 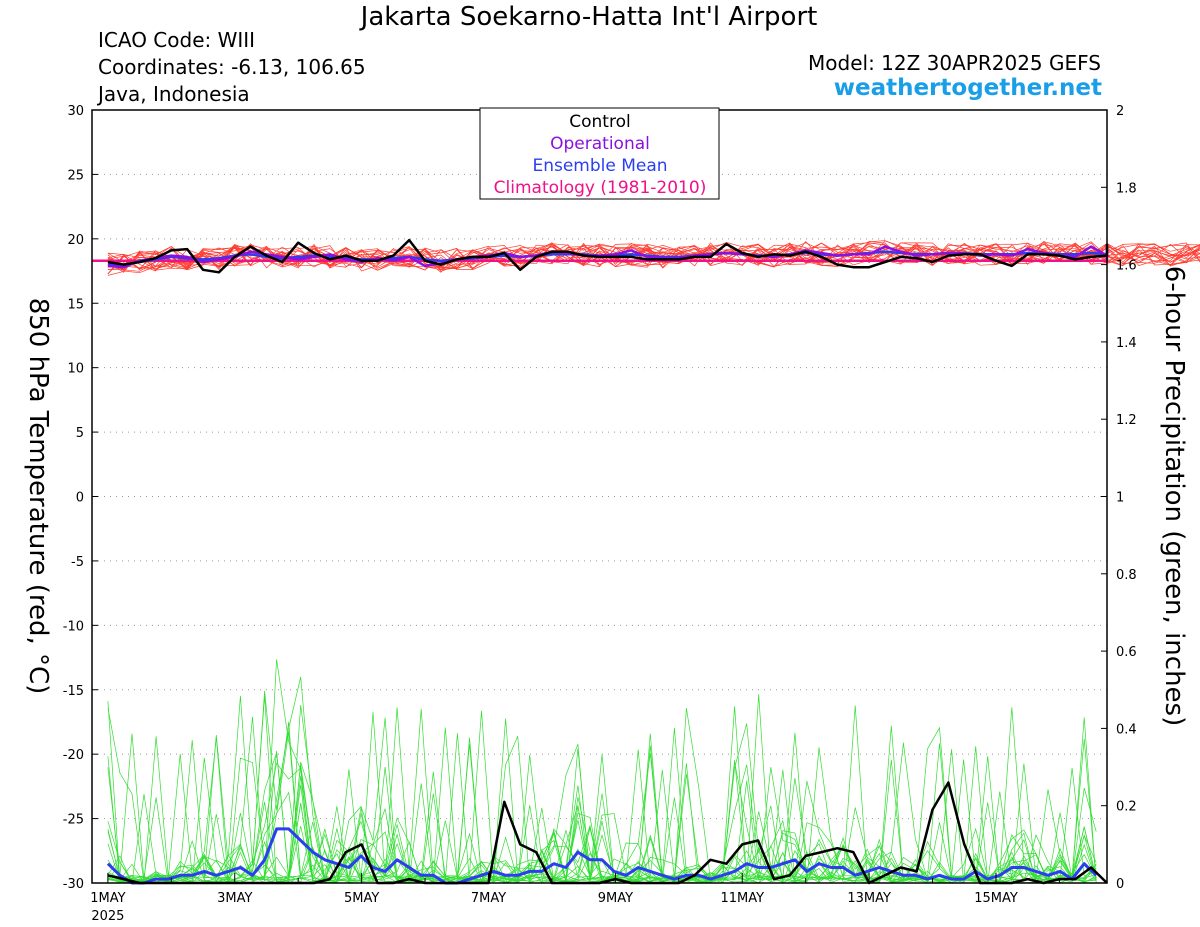 I want to click on y-tick-label: 25, so click(x=75, y=175).